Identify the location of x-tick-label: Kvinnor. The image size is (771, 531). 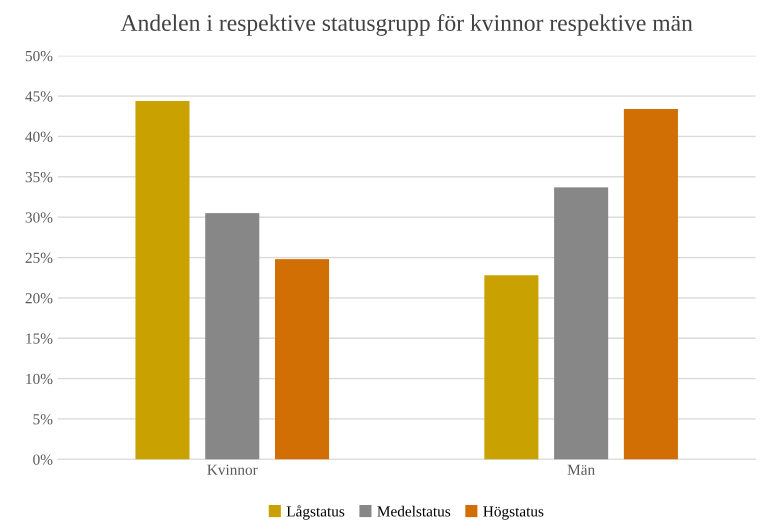
(232, 469).